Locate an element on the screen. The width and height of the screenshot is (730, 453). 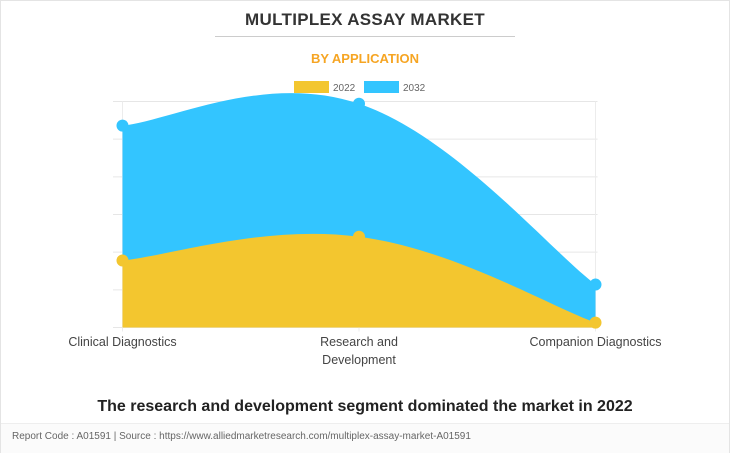
x-tick-label: Development is located at coordinates (359, 360).